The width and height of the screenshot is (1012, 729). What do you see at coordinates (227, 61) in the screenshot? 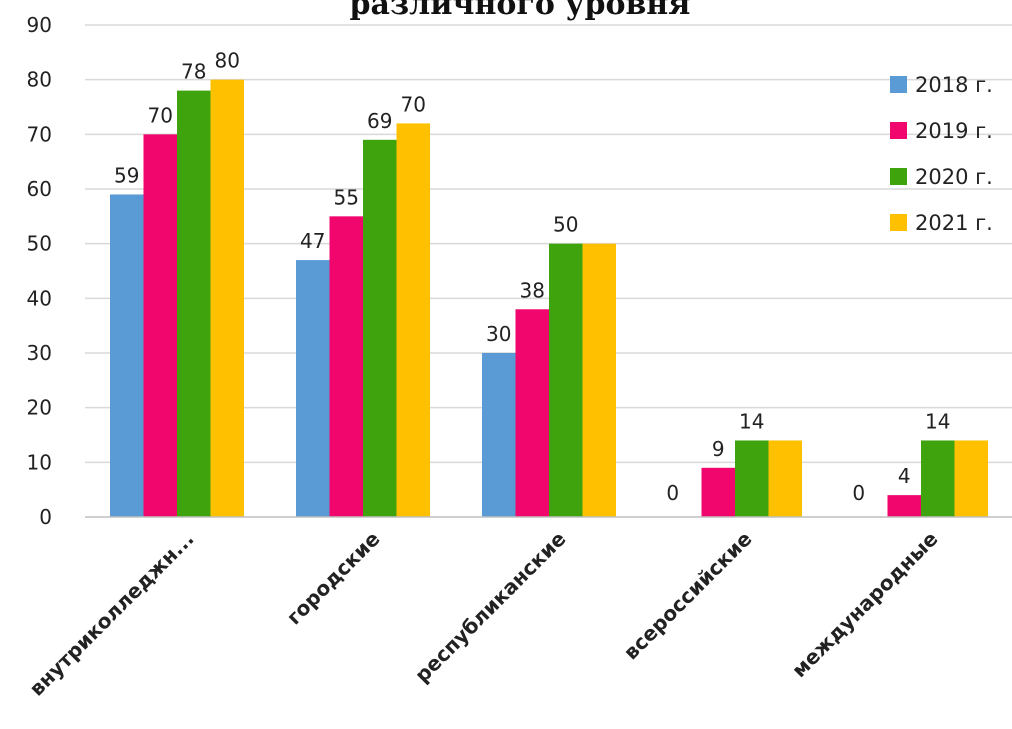
I see `data-label: 80` at bounding box center [227, 61].